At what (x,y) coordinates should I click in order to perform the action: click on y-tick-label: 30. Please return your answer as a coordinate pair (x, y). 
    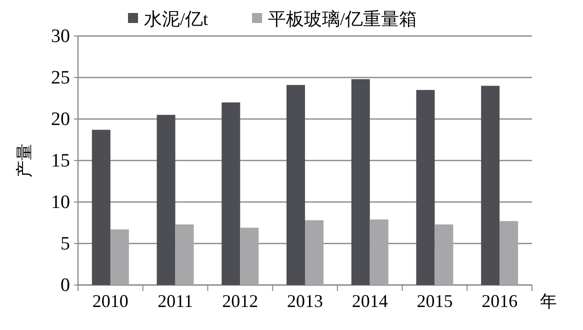
    Looking at the image, I should click on (60, 36).